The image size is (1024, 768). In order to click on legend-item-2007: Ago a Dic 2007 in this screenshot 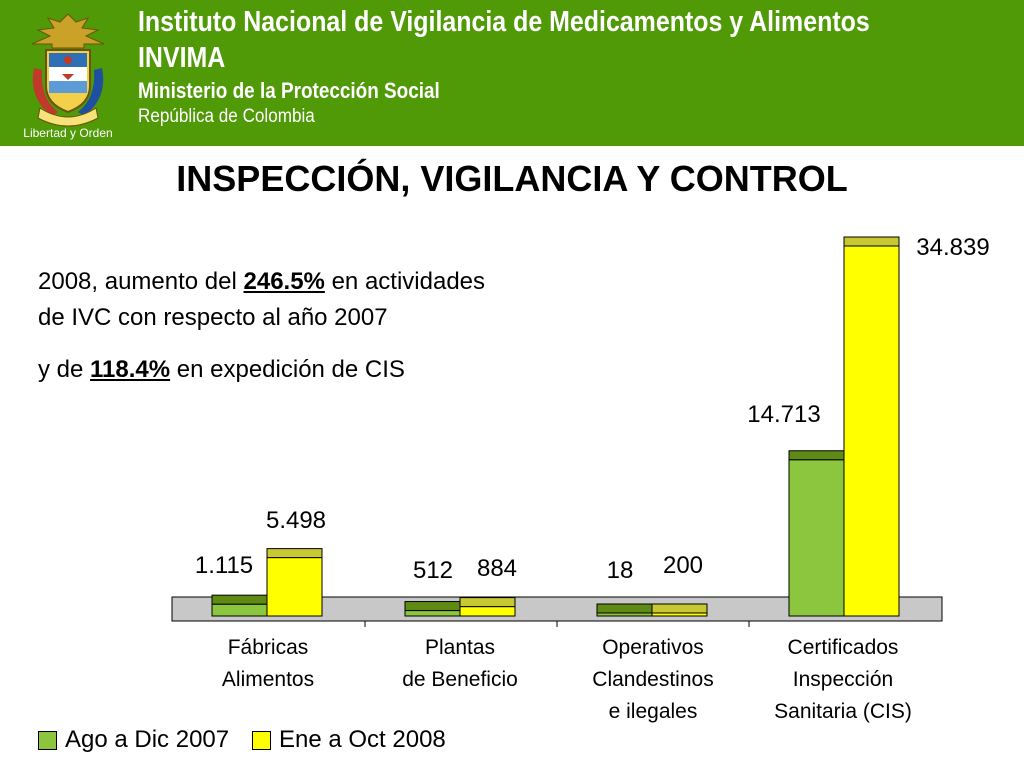, I will do `click(133, 740)`.